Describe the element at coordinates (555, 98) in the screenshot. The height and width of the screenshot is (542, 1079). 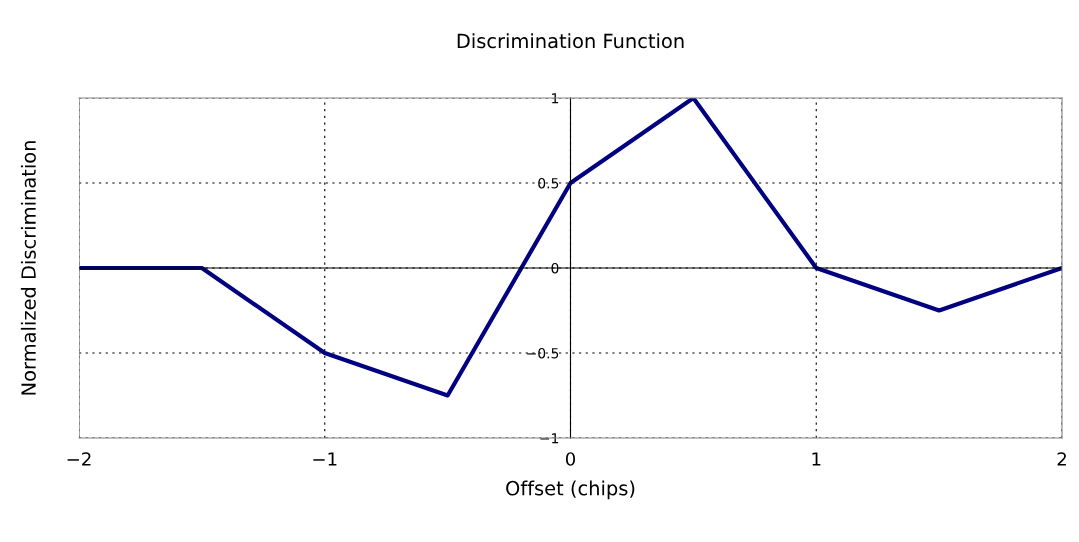
I see `y-tick-label: 1` at that location.